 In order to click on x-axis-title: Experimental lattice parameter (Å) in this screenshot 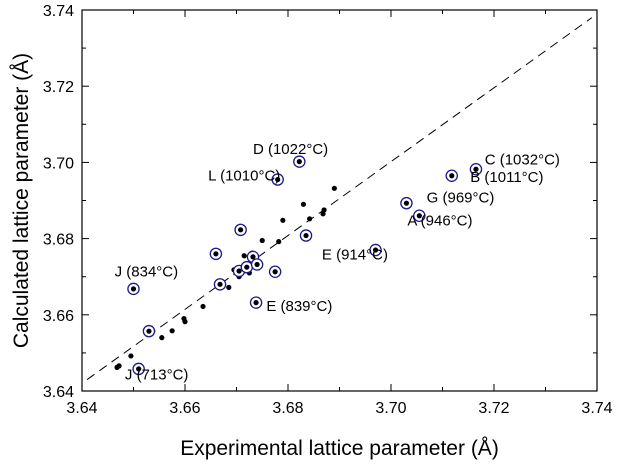, I will do `click(339, 448)`.